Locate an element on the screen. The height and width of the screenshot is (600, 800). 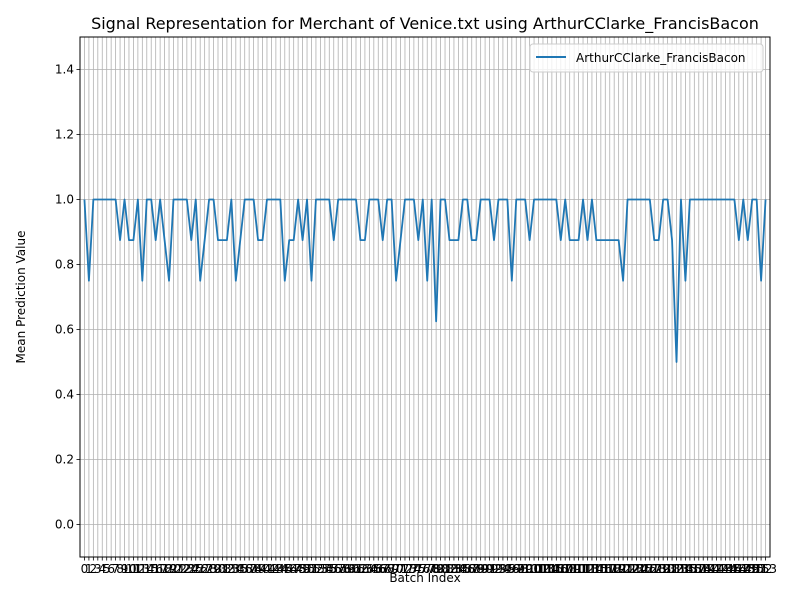
x-tick-label: 61 is located at coordinates (355, 569).